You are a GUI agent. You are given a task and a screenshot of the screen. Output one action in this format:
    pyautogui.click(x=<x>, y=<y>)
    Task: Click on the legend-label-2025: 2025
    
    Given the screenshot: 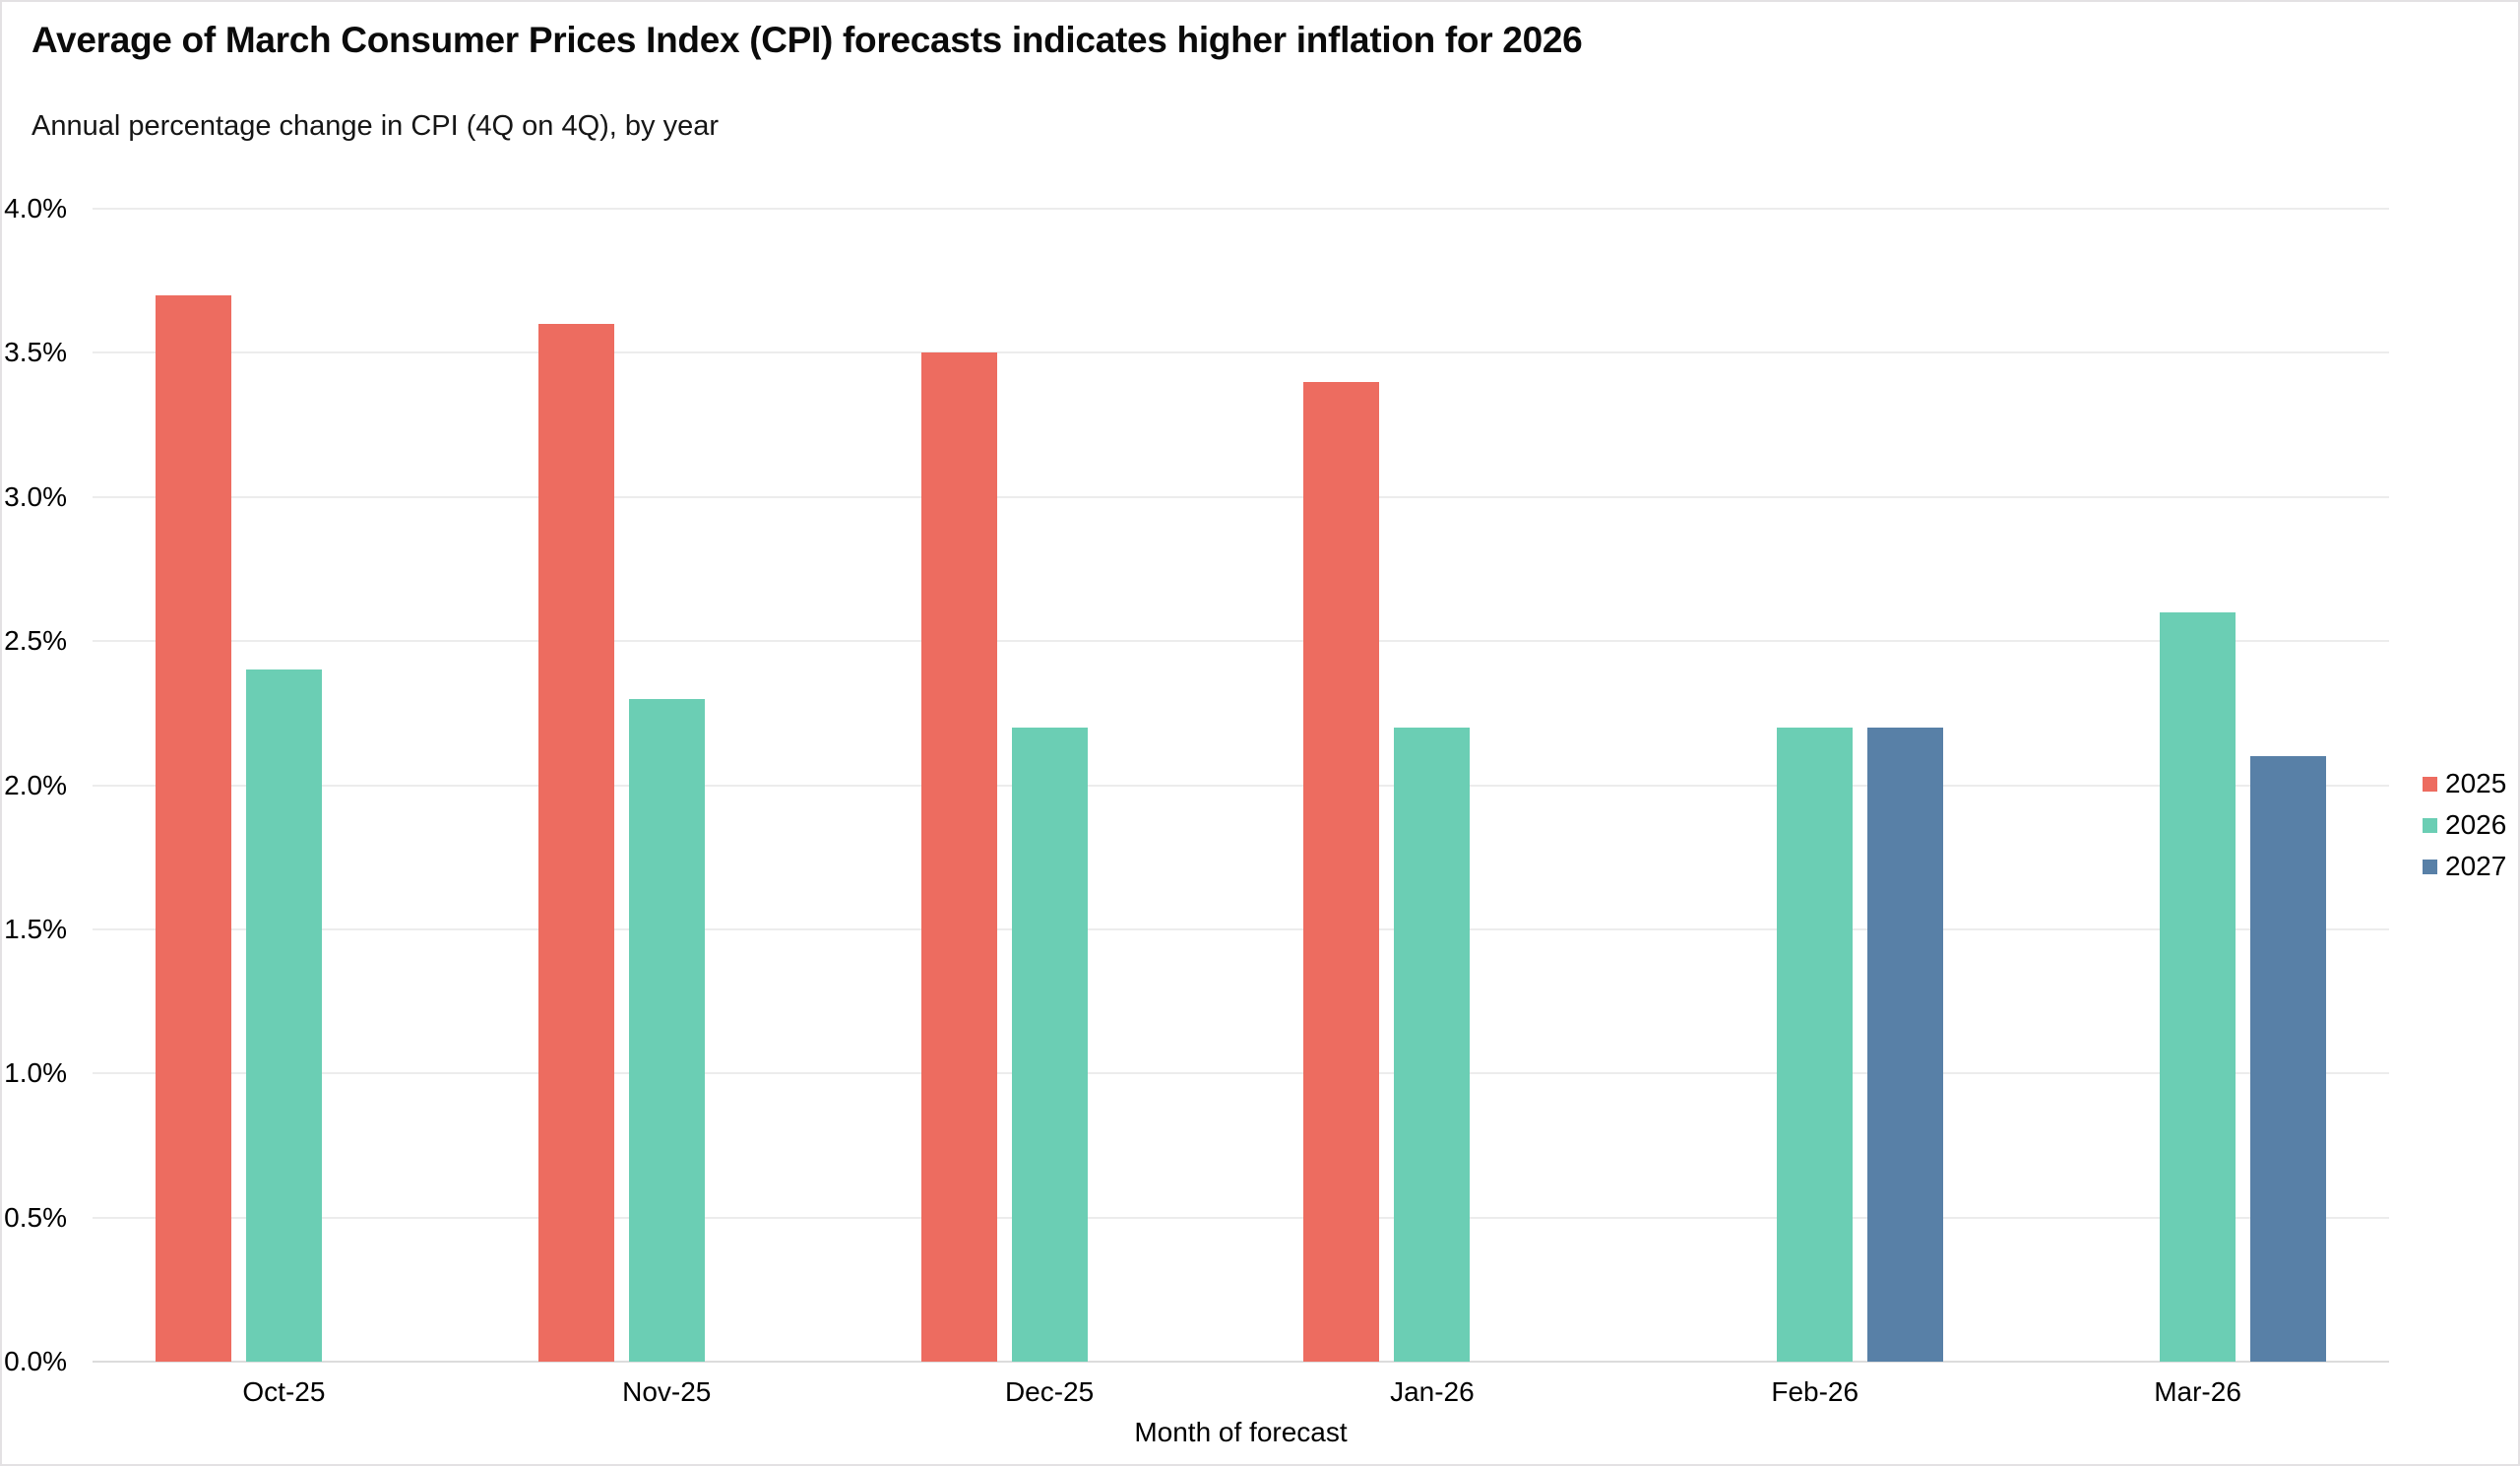 What is the action you would take?
    pyautogui.click(x=2476, y=783)
    